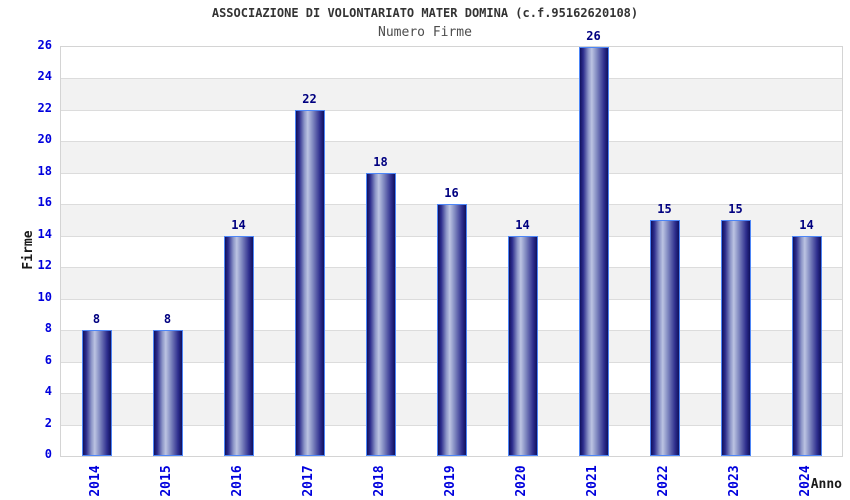 This screenshot has height=500, width=850. I want to click on bar-value-label: 18, so click(380, 161).